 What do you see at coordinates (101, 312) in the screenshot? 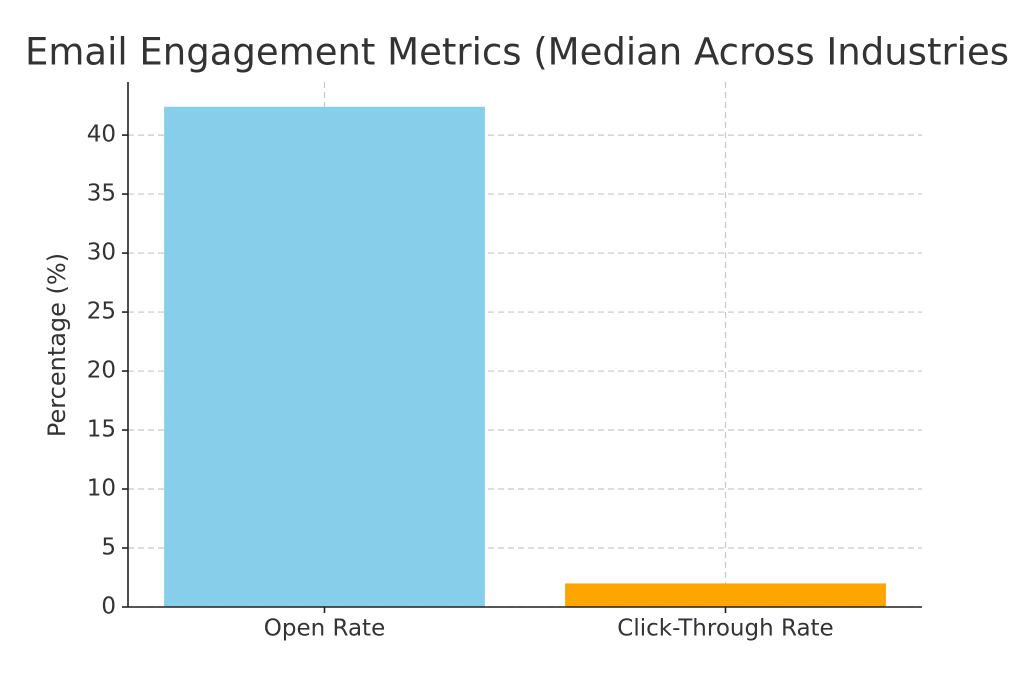
I see `y-tick-label: 25` at bounding box center [101, 312].